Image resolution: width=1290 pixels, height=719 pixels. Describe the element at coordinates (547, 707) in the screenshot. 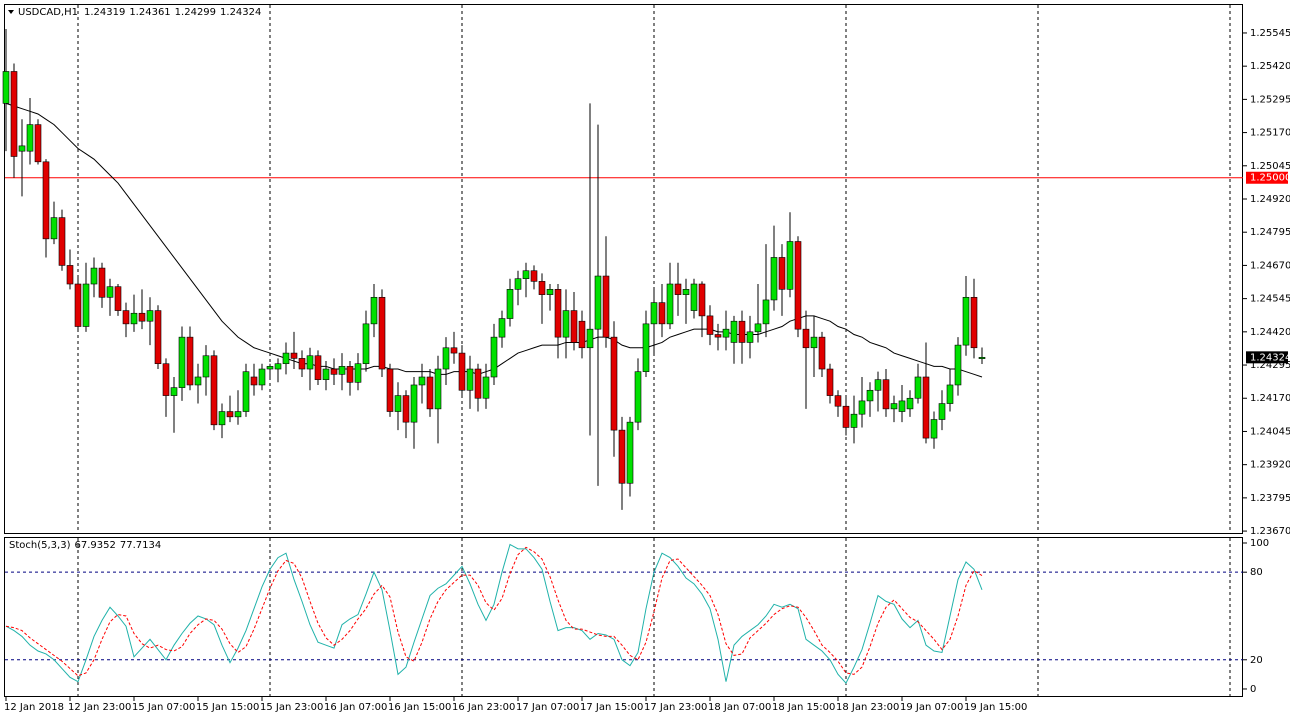

I see `x-tick-label: 17 Jan 07:00` at that location.